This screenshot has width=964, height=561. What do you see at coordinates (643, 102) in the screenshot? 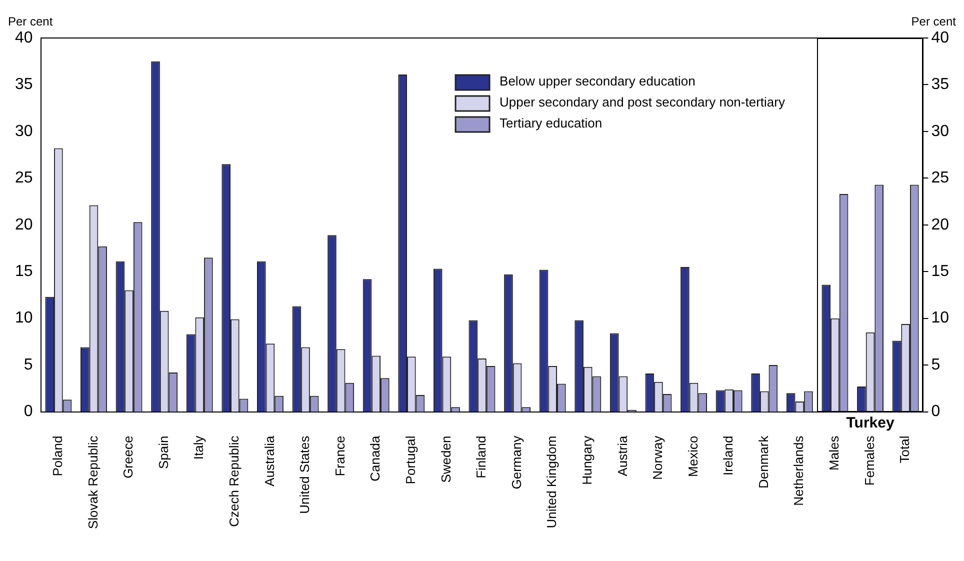
I see `legend-label: Upper secondary and post secondary non-tertiary` at bounding box center [643, 102].